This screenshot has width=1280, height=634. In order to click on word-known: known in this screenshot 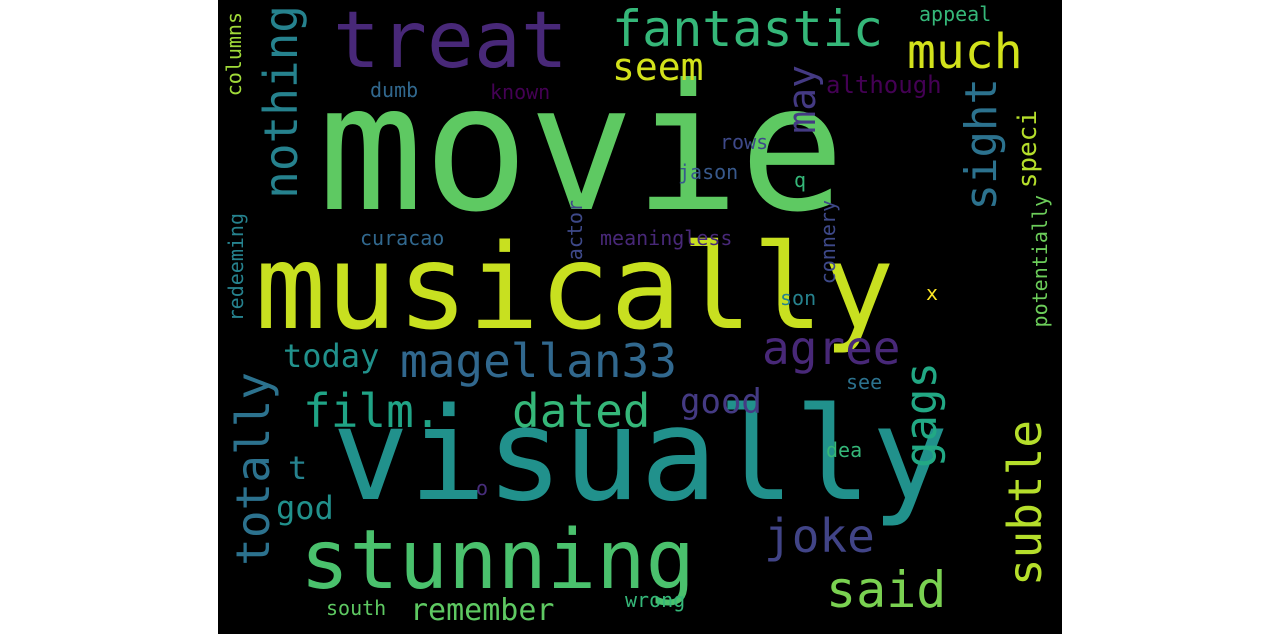, I will do `click(520, 92)`.